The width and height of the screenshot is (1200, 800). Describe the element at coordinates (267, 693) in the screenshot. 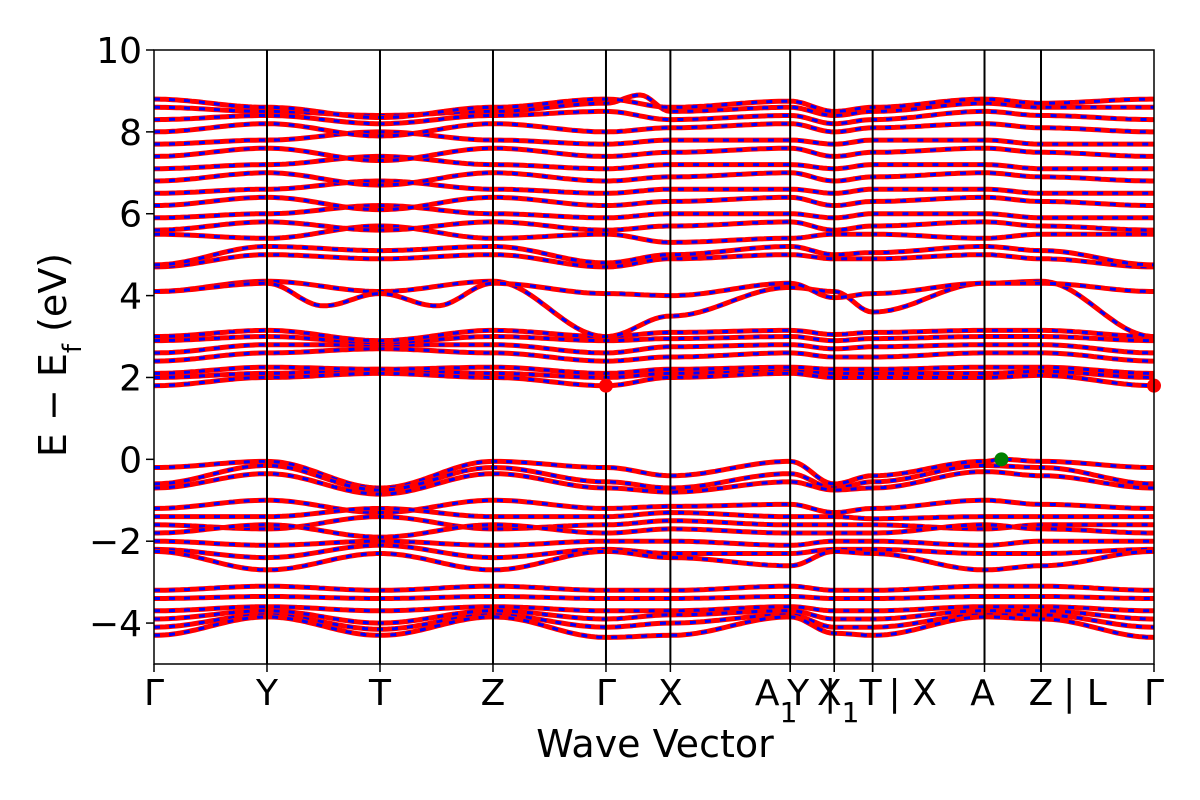

I see `x-tick-label: Y` at that location.